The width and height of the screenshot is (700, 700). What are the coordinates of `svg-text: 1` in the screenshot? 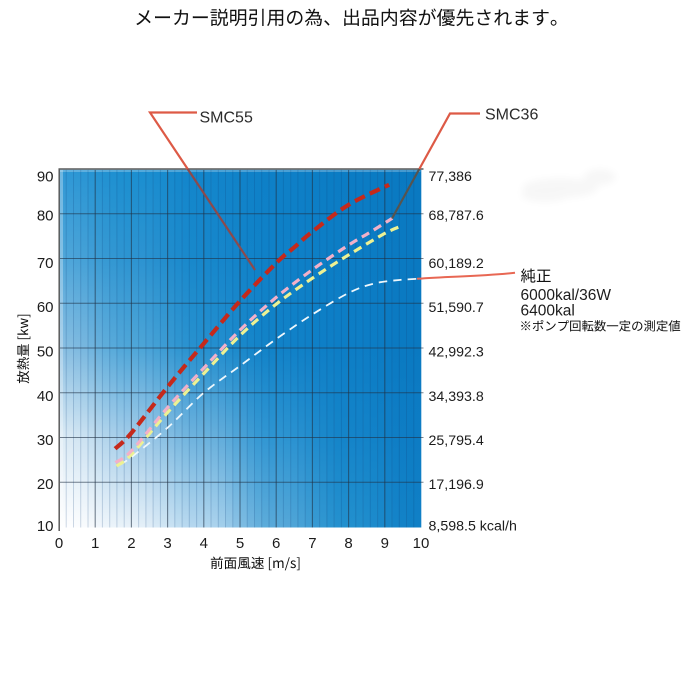 It's located at (95, 543).